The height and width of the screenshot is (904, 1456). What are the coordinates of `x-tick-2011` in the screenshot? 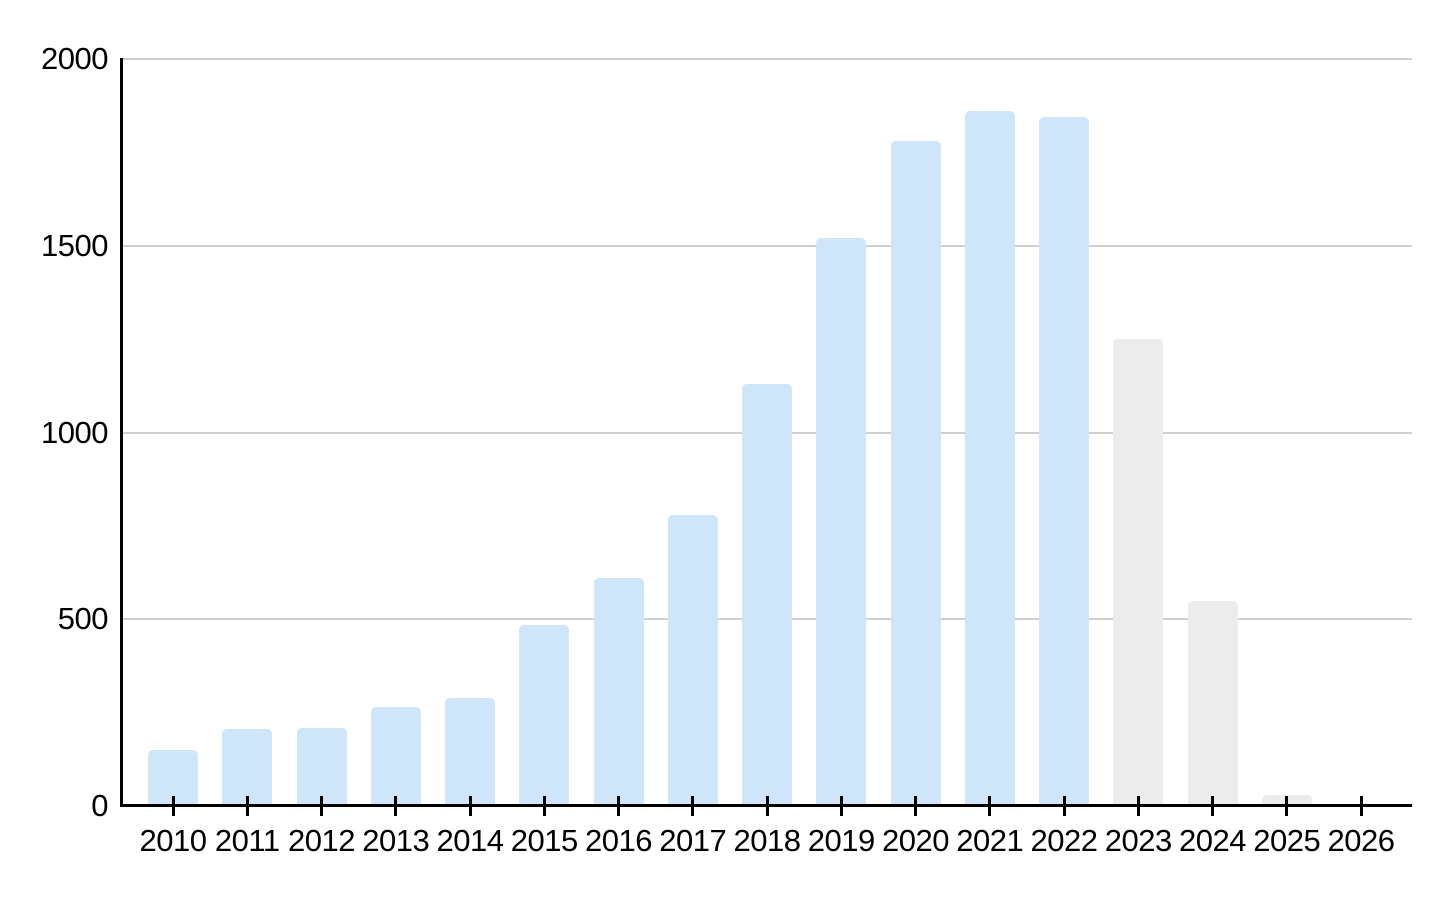 It's located at (247, 806).